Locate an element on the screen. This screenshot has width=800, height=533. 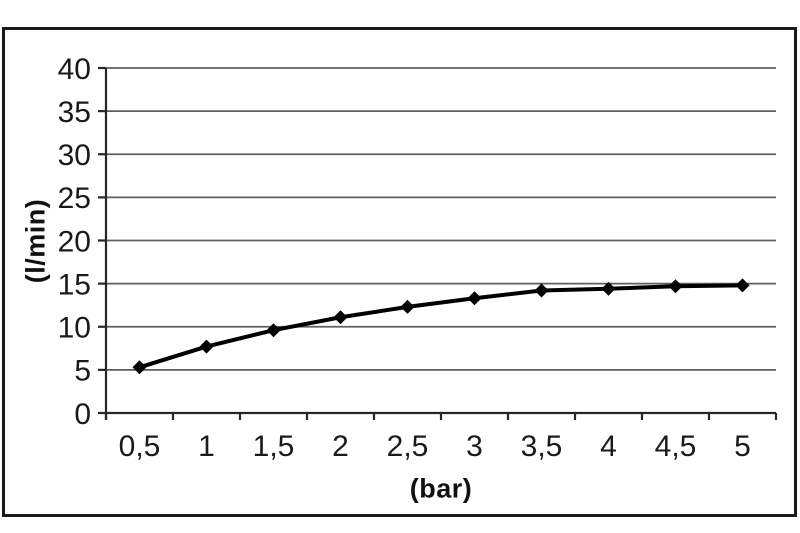
x-axis-title: (bar) is located at coordinates (441, 488).